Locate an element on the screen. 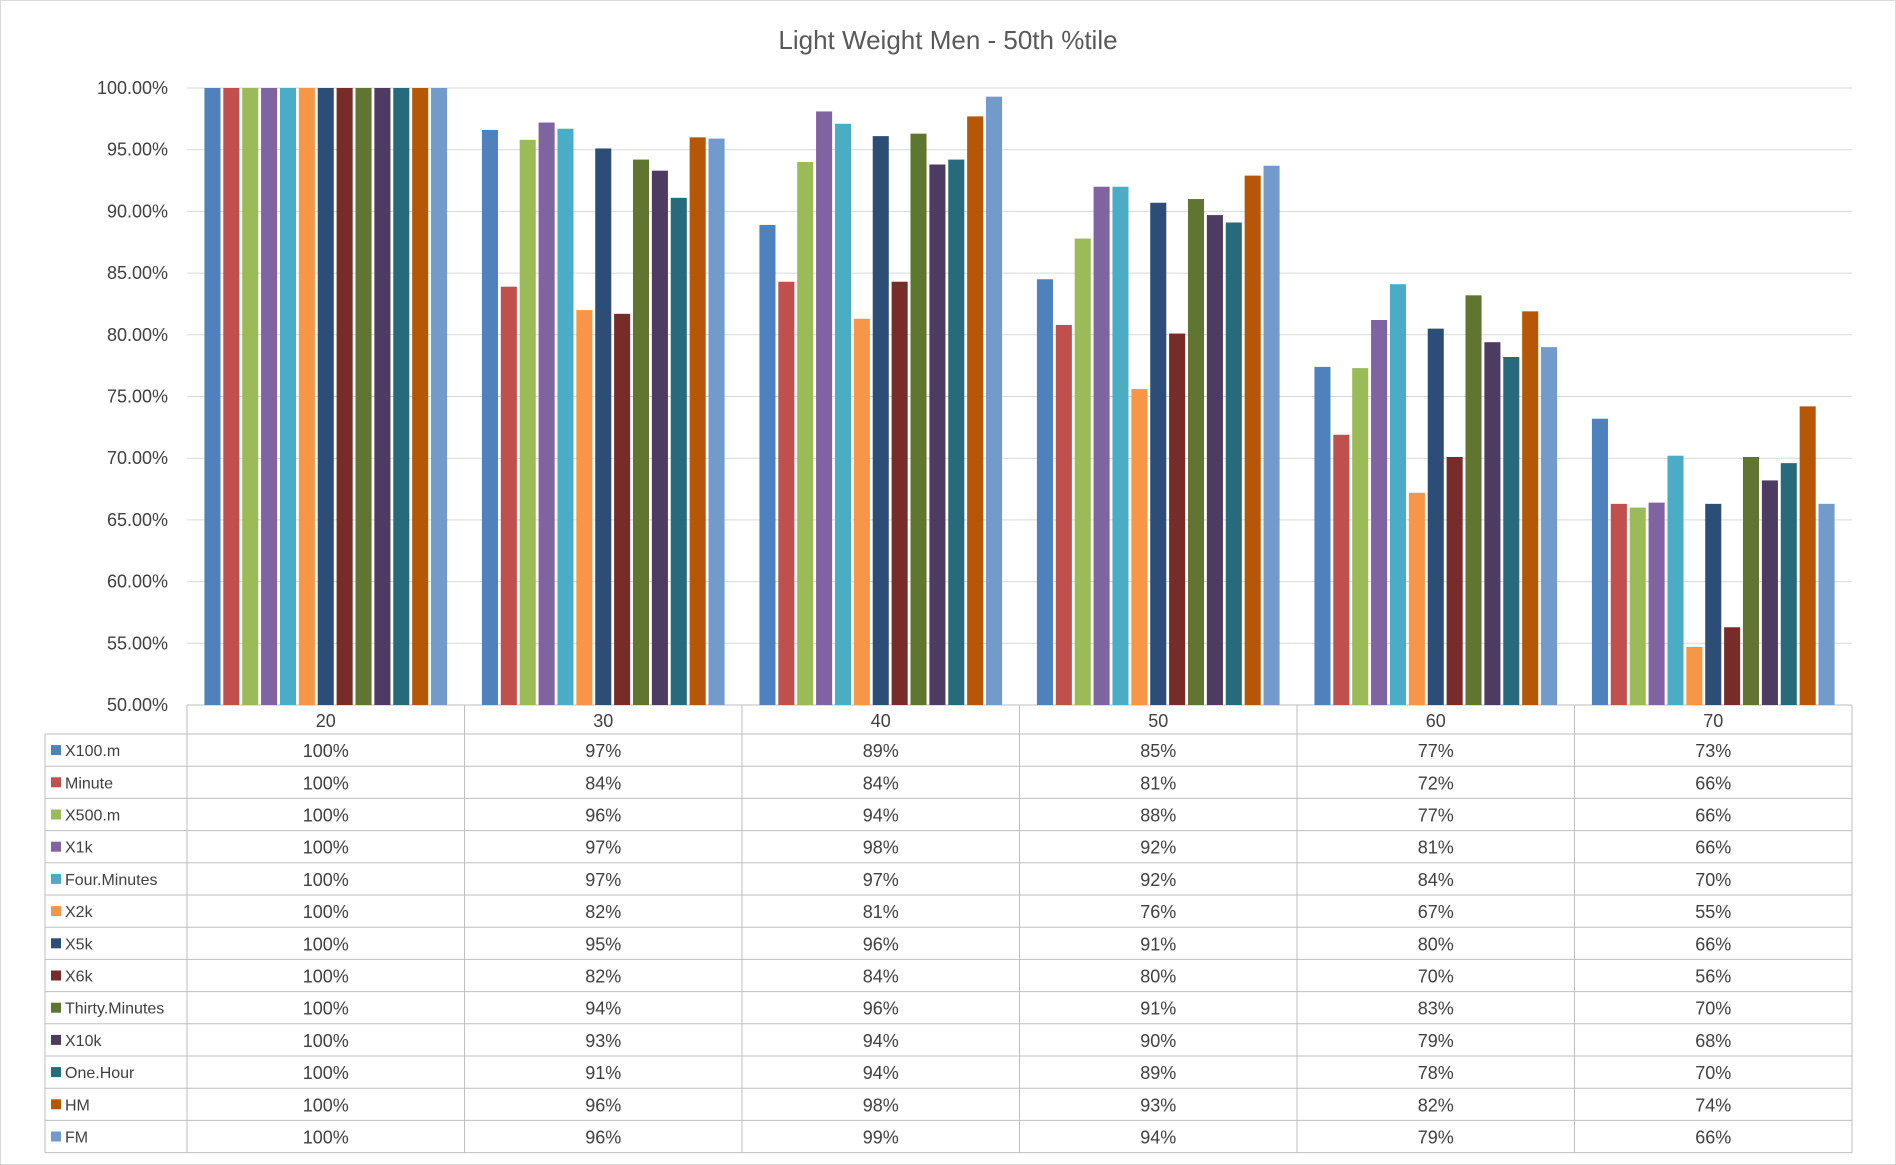 Image resolution: width=1896 pixels, height=1165 pixels. y-tick-label: 80.00% is located at coordinates (137, 335).